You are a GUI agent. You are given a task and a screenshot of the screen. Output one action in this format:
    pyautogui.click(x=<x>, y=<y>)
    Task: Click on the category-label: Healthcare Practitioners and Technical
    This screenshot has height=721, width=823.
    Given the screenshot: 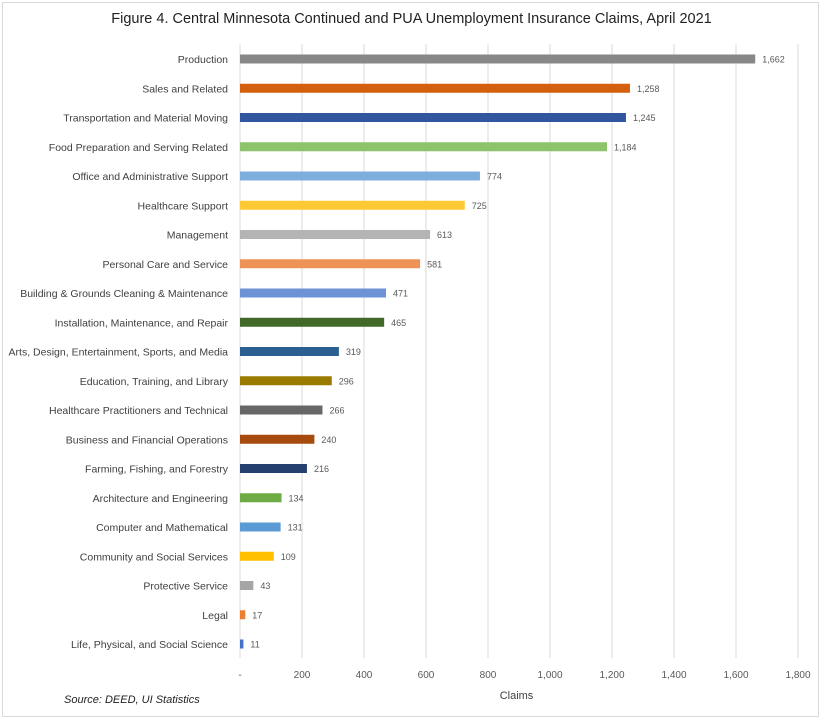 What is the action you would take?
    pyautogui.click(x=138, y=411)
    